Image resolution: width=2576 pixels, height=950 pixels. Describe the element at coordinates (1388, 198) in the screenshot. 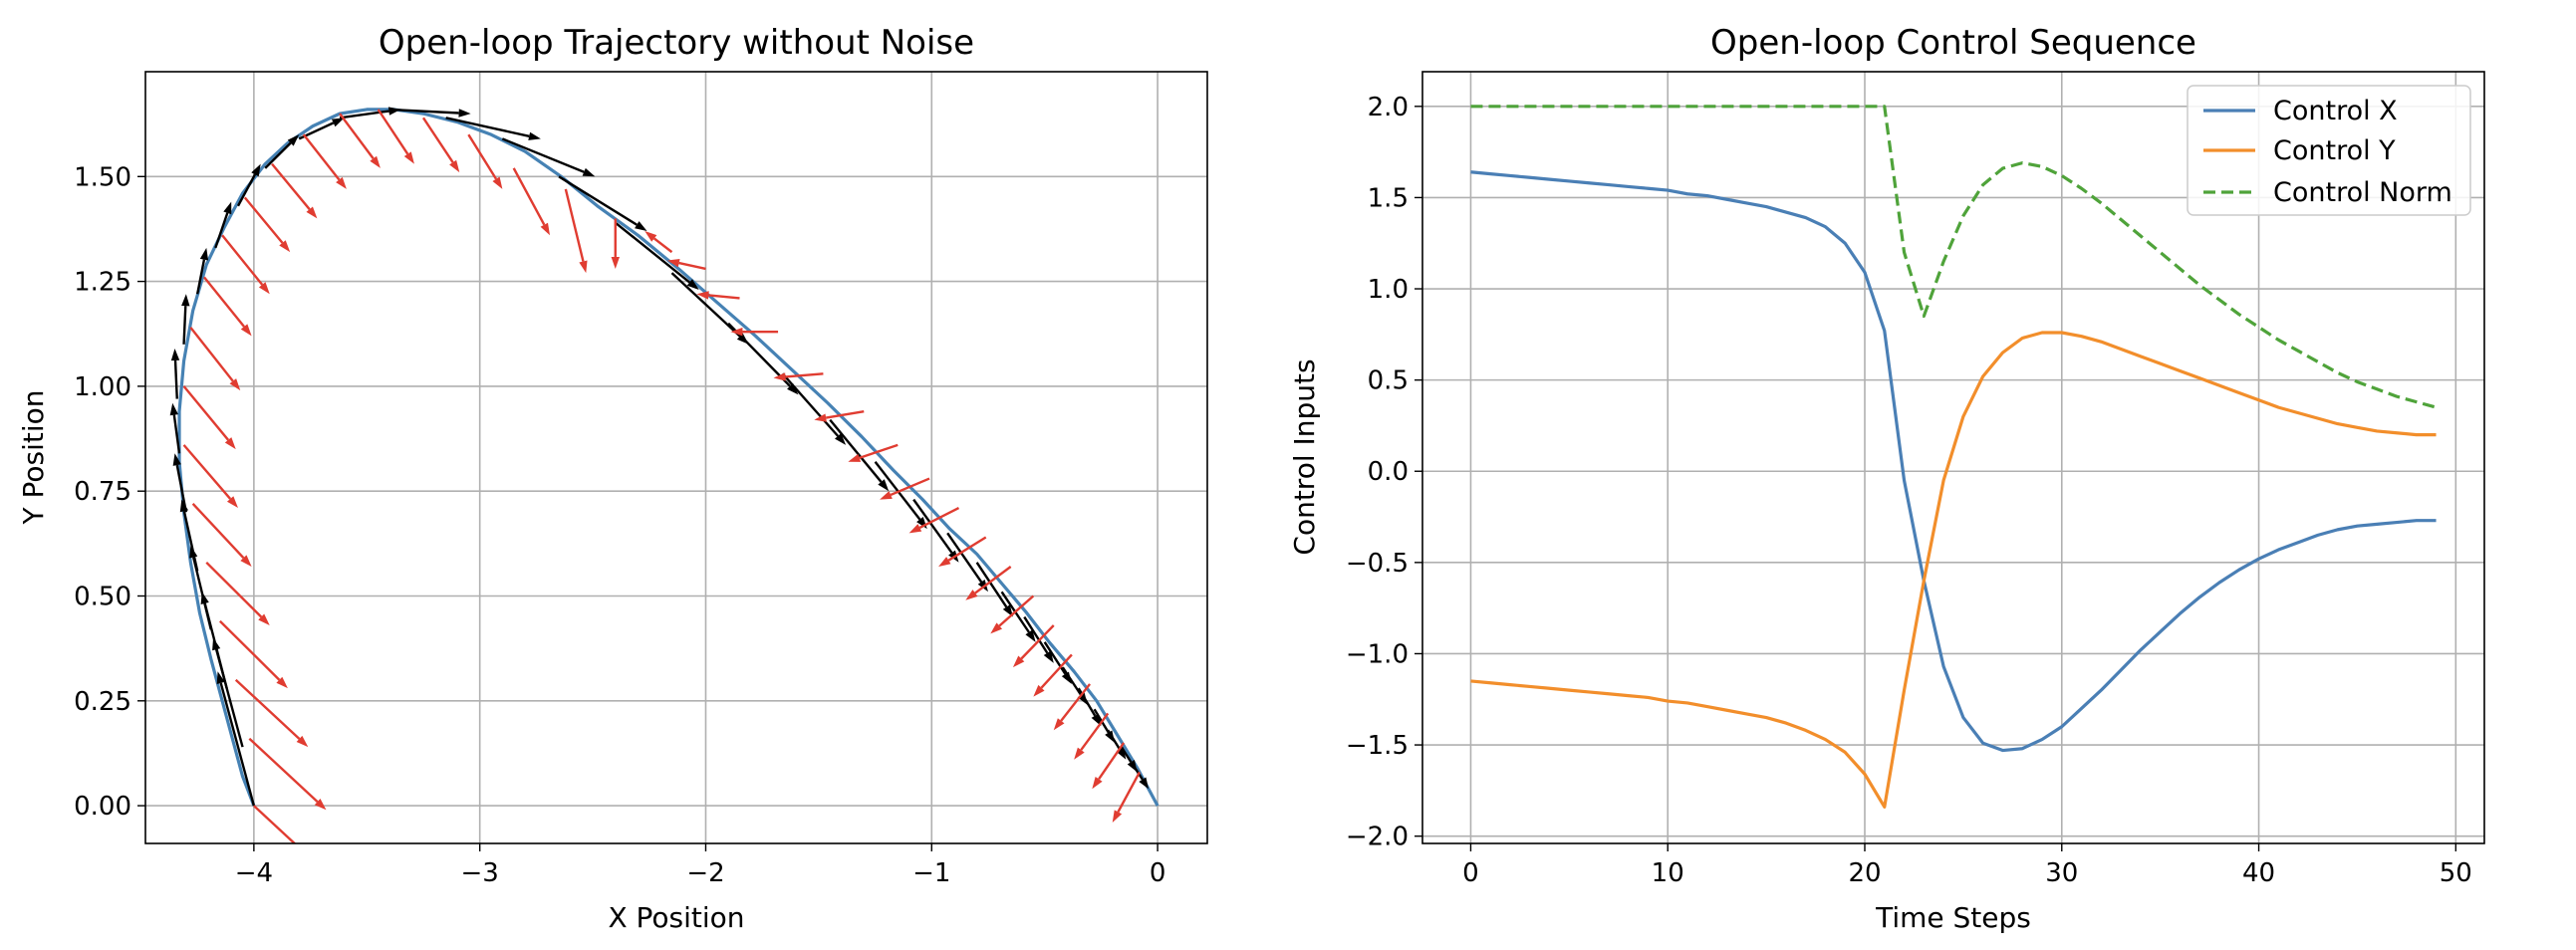

I see `y-tick-label: 1.5` at that location.